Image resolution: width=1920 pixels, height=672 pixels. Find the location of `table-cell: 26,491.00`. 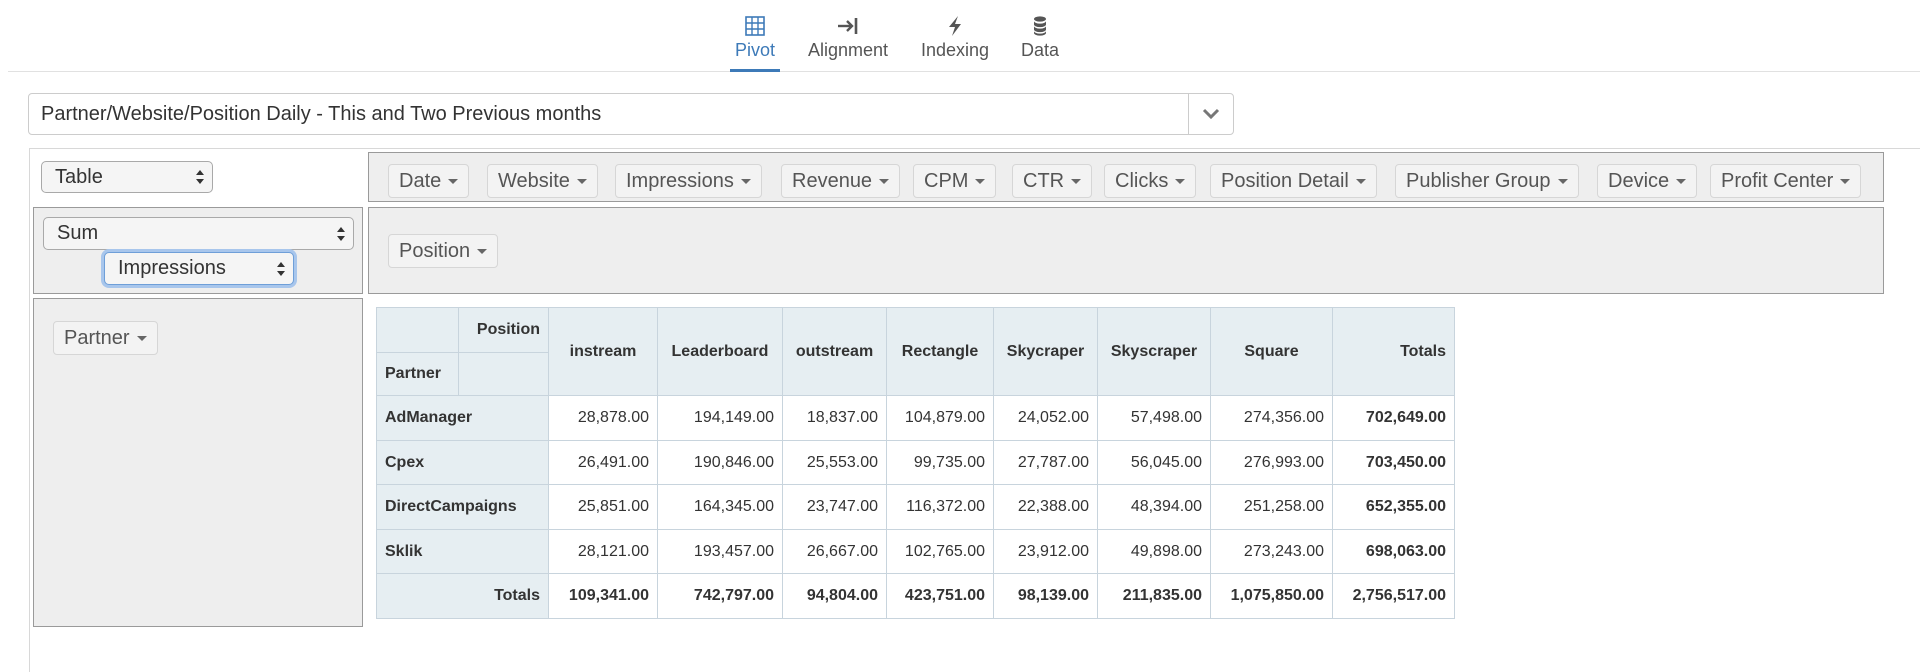

table-cell: 26,491.00 is located at coordinates (603, 462).